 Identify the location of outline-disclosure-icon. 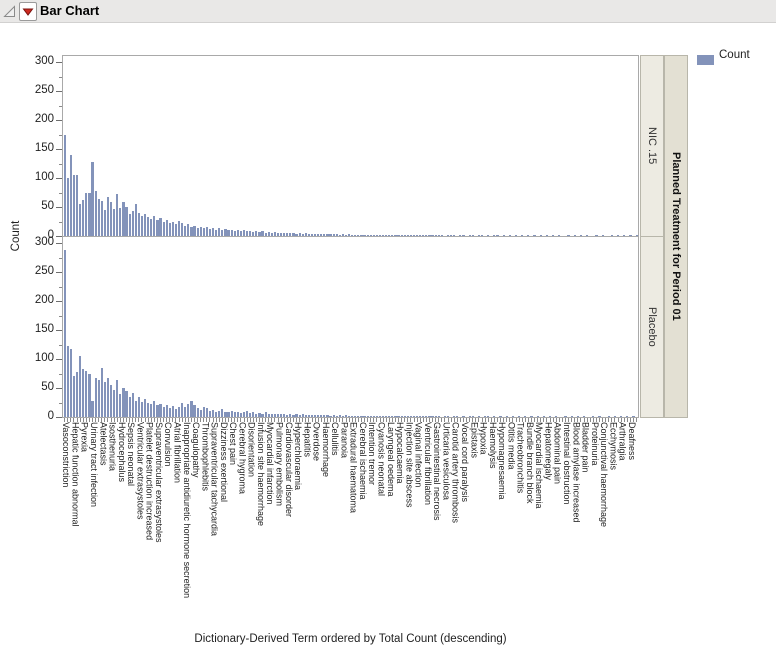
(9, 11).